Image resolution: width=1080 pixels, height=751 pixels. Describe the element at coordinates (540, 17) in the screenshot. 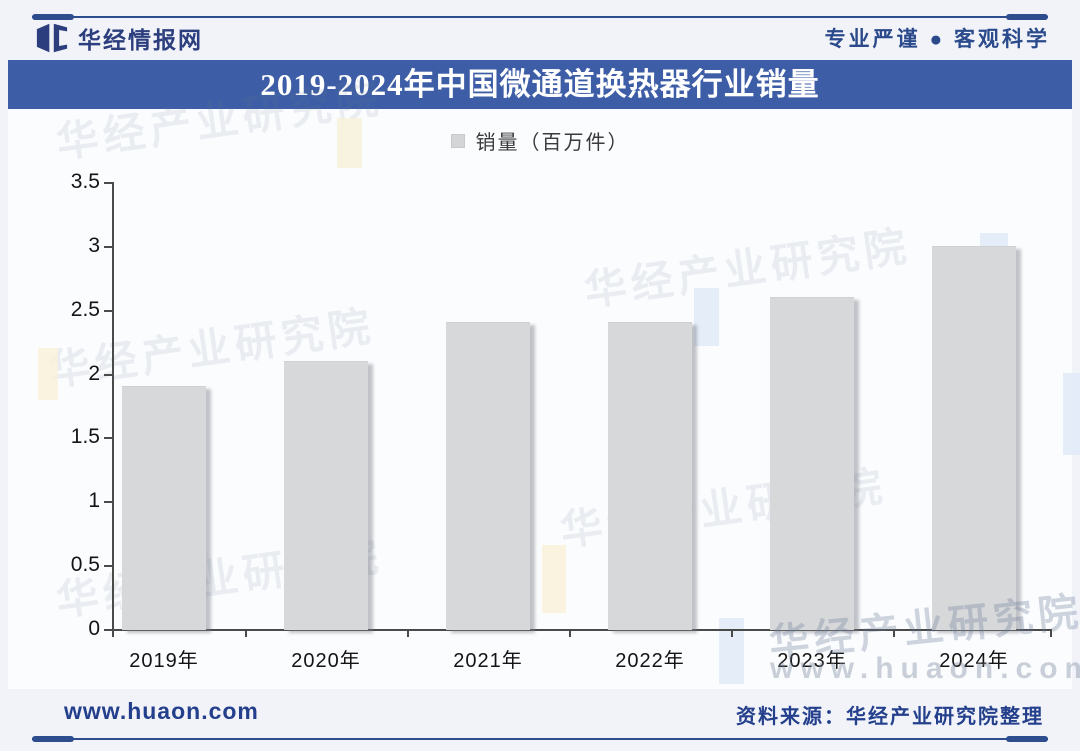

I see `top-divider-line` at that location.